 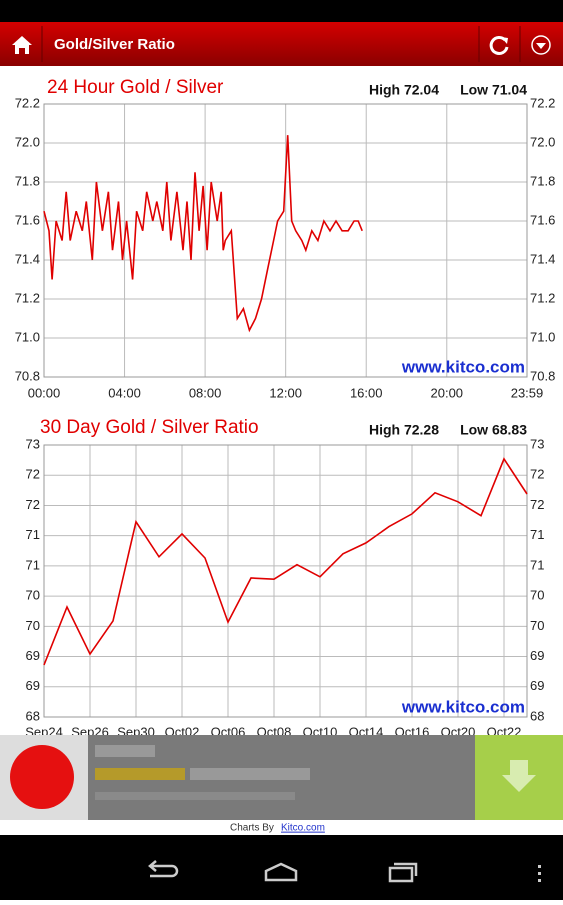 What do you see at coordinates (542, 102) in the screenshot?
I see `y2-tick-label: 72.2` at bounding box center [542, 102].